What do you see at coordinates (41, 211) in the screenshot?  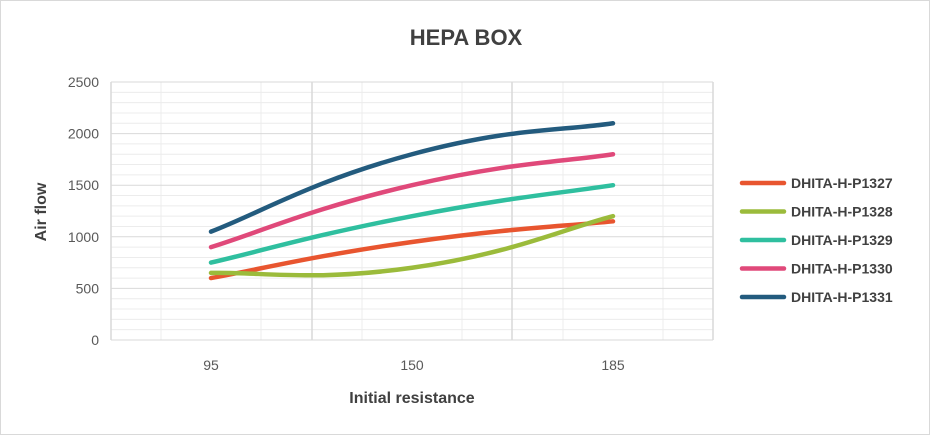 I see `y-axis-title: Air flow` at bounding box center [41, 211].